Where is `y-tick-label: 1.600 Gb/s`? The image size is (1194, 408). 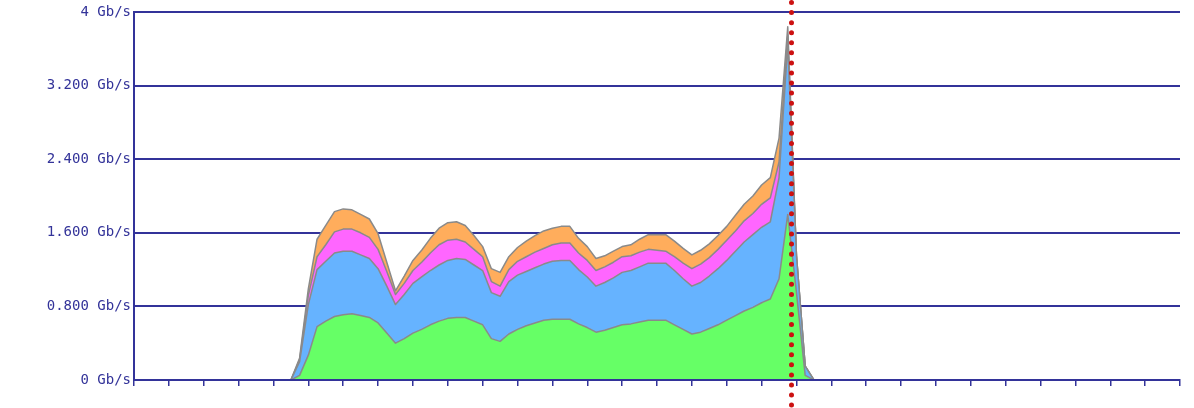 y-tick-label: 1.600 Gb/s is located at coordinates (88, 231).